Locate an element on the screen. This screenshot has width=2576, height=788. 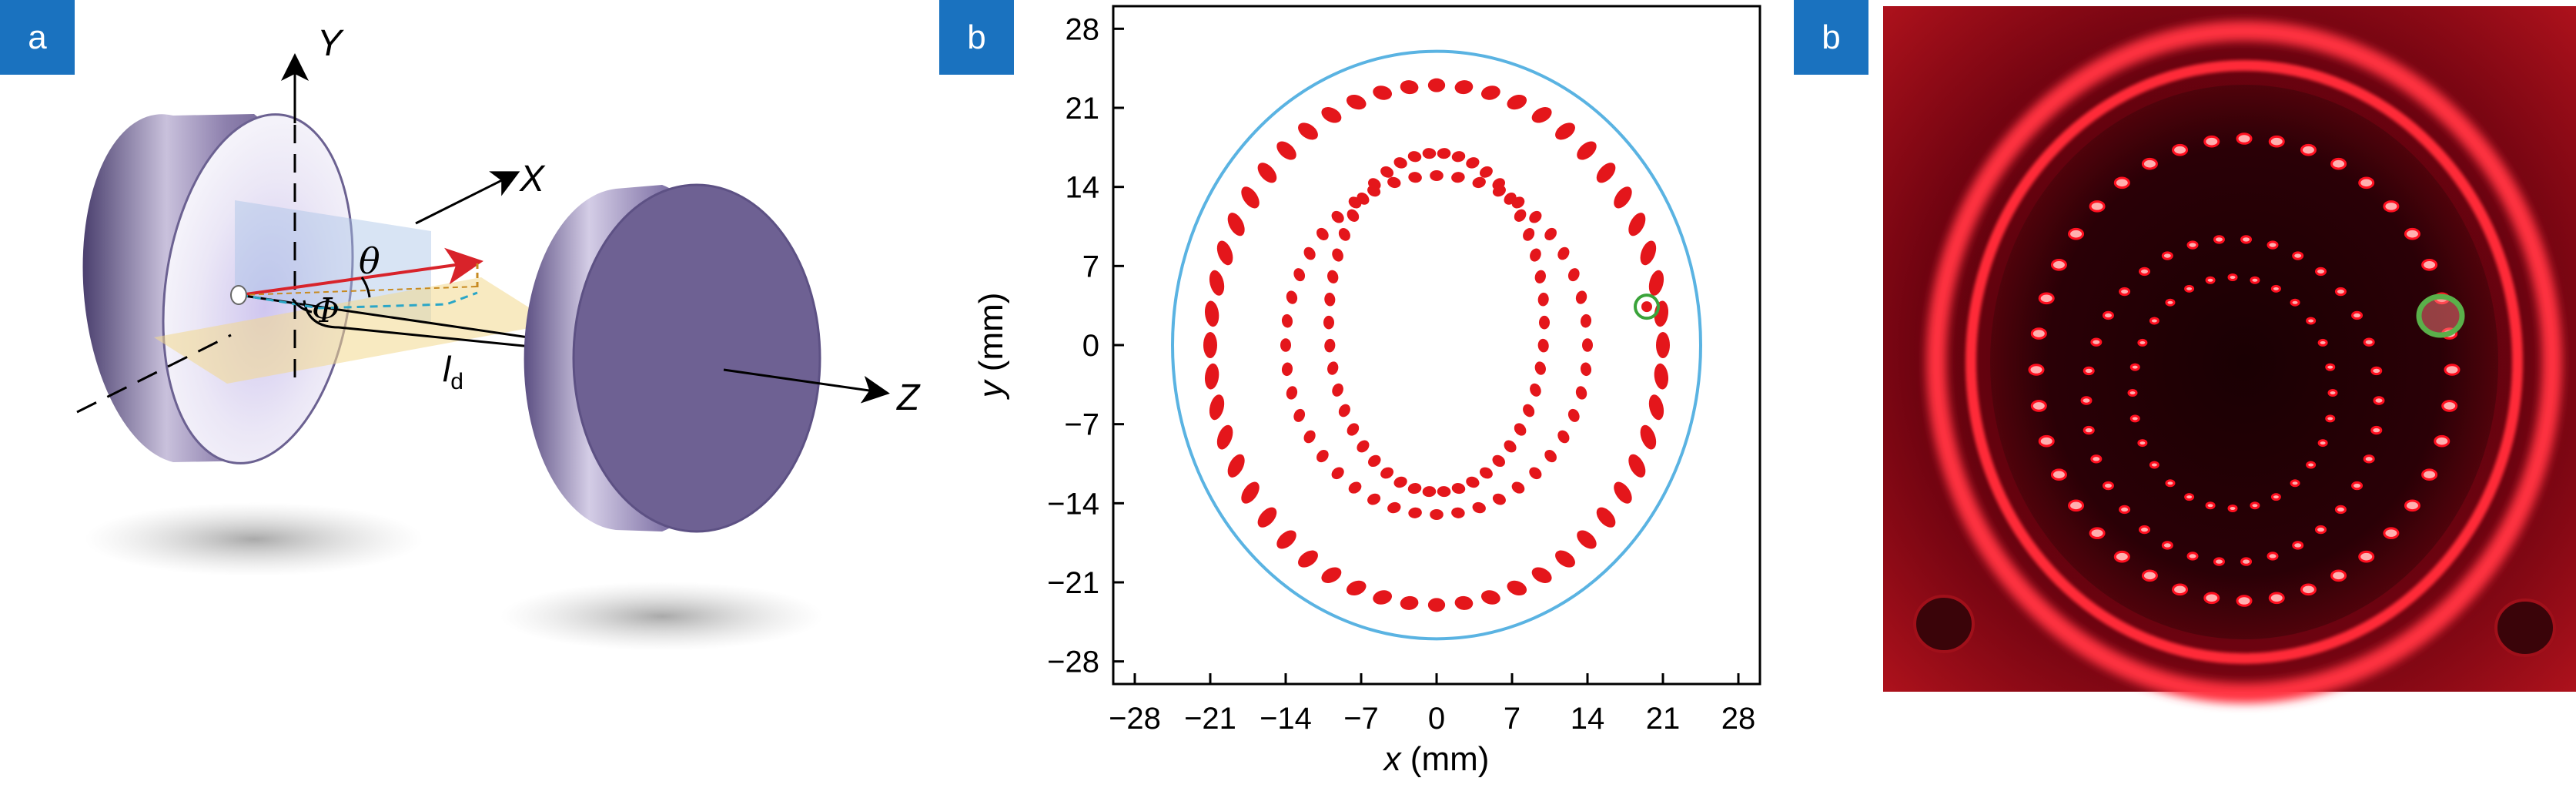
y-tick-label: 28 is located at coordinates (1083, 29).